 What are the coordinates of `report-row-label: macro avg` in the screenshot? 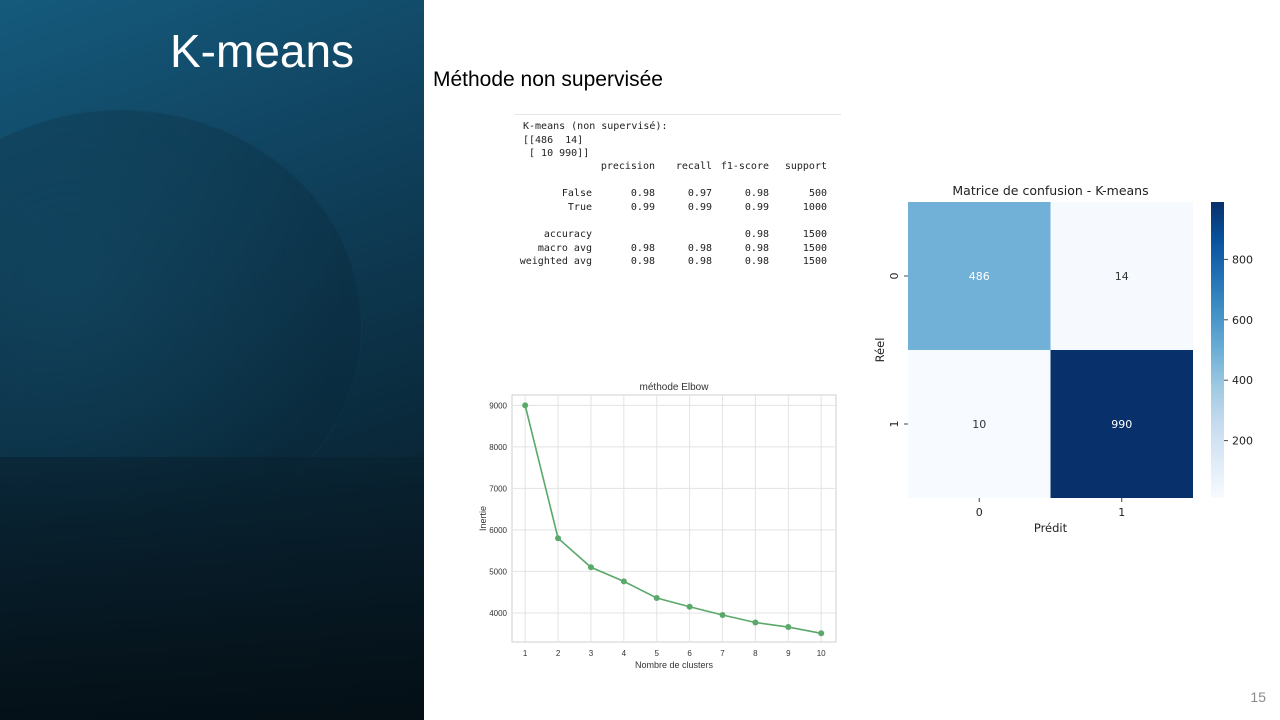 It's located at (564, 248).